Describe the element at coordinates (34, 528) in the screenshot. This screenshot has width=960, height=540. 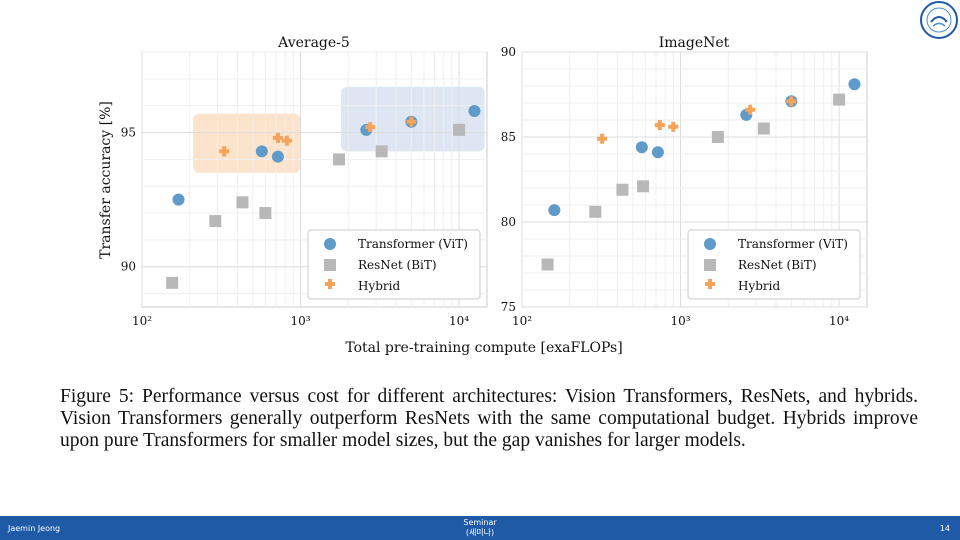
I see `footer-author: Jaemin Jeong` at that location.